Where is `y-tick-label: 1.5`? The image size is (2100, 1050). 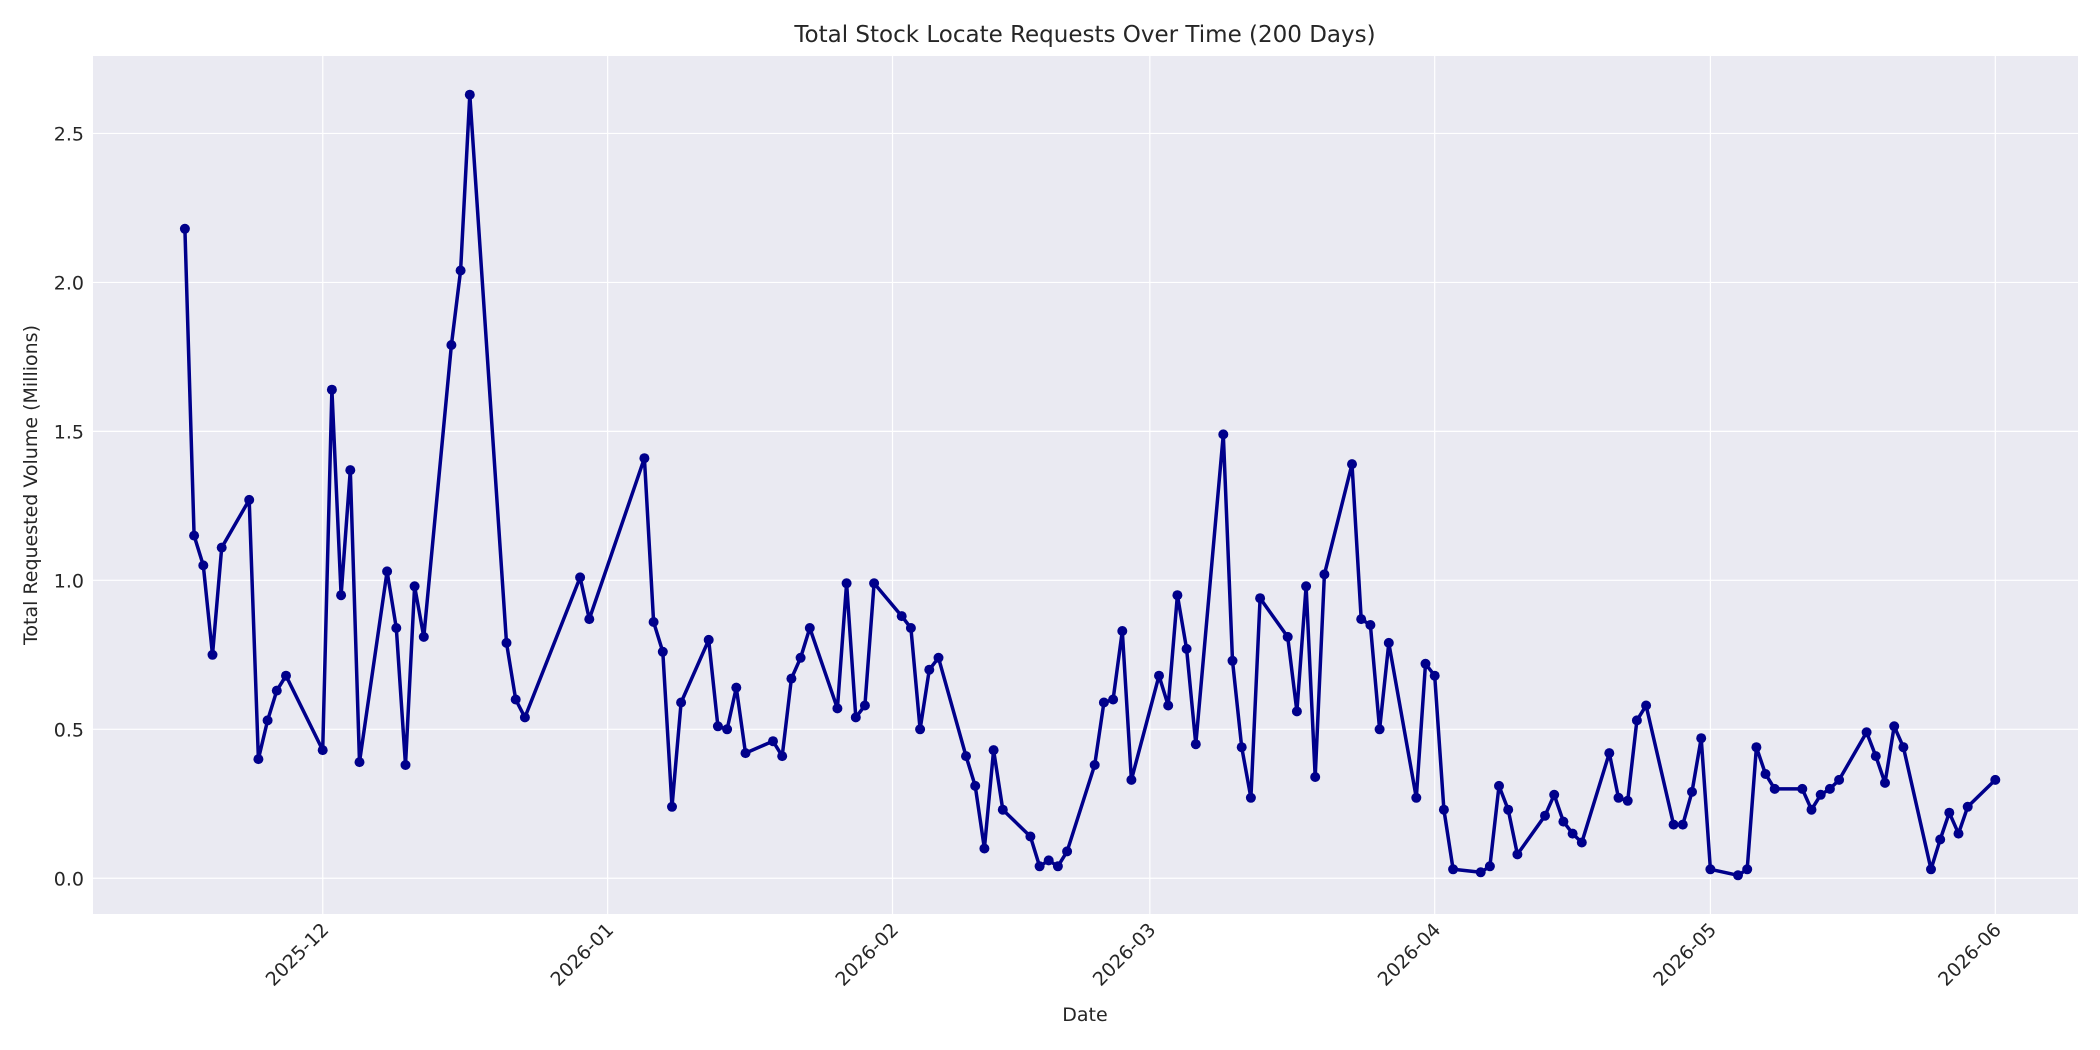 y-tick-label: 1.5 is located at coordinates (69, 432).